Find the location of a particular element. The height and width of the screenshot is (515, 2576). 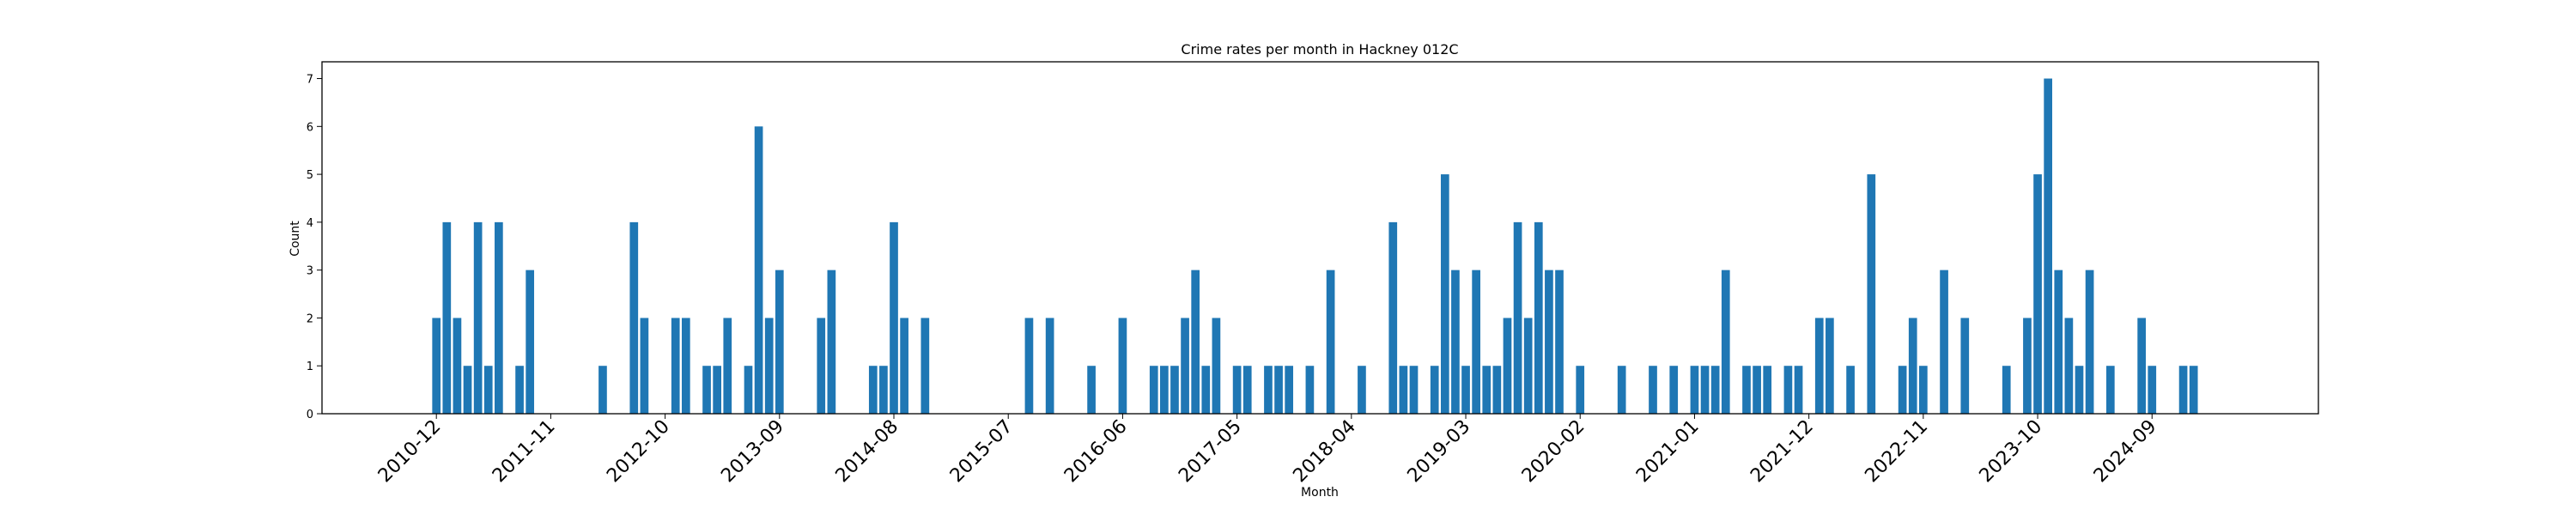

y-tick-label: 6 is located at coordinates (310, 127).